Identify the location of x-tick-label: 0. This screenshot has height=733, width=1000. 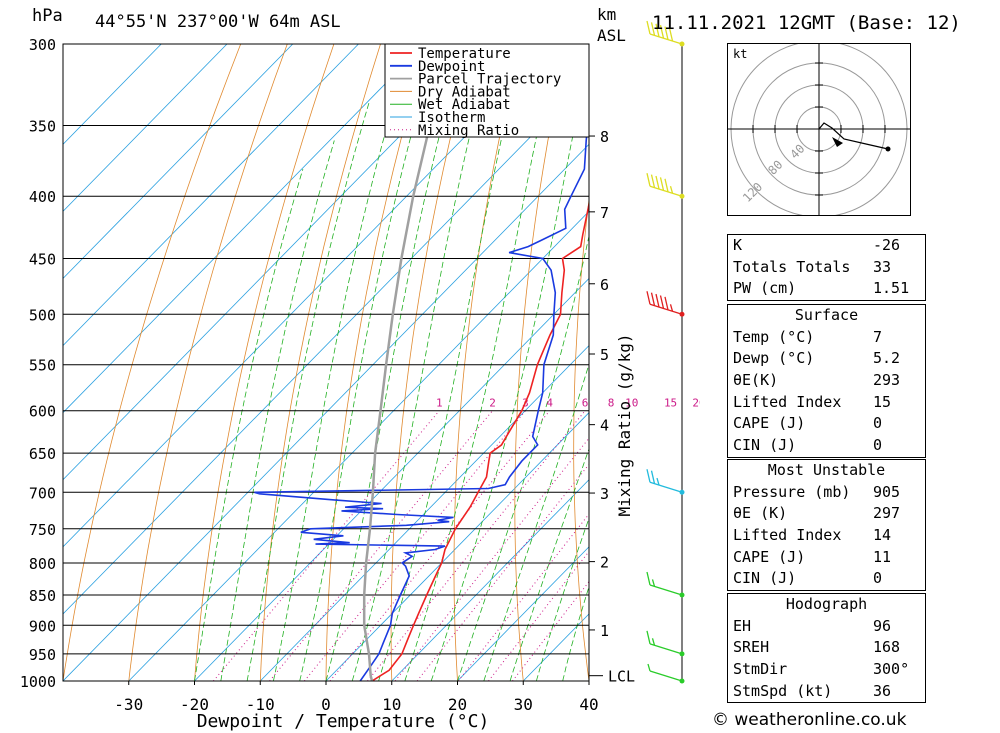
(326, 704).